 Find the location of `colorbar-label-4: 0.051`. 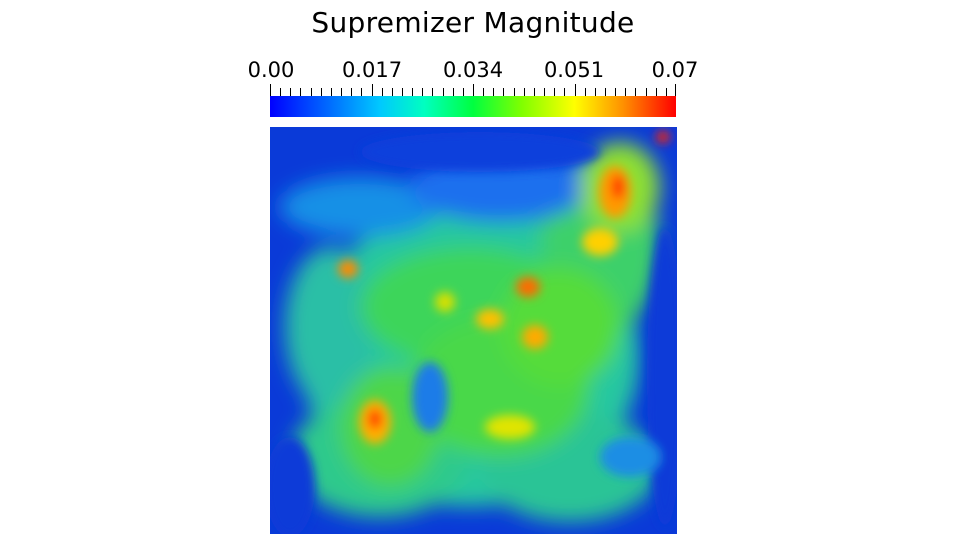

colorbar-label-4: 0.051 is located at coordinates (574, 70).